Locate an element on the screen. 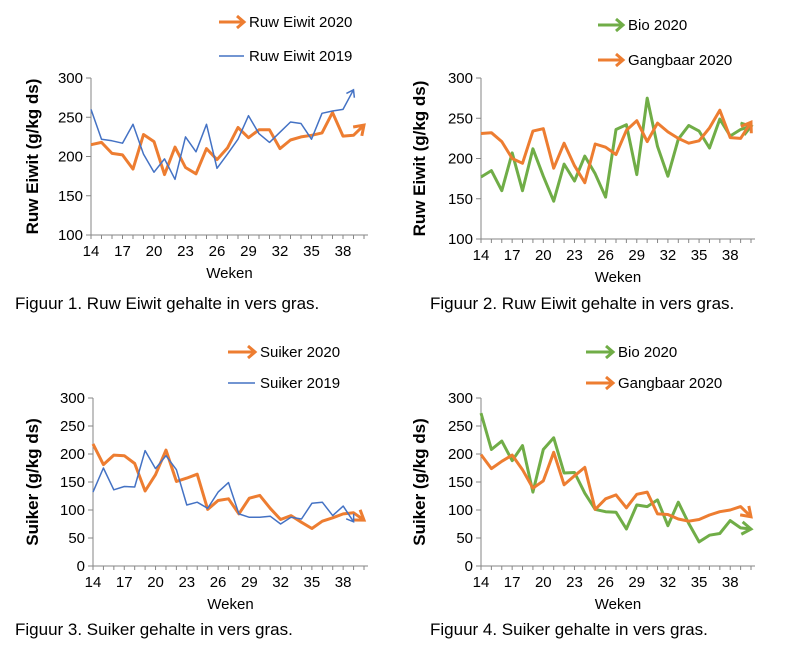 The image size is (811, 650). figure-caption-3: Figuur 3. Suiker gehalte in vers gras. is located at coordinates (154, 629).